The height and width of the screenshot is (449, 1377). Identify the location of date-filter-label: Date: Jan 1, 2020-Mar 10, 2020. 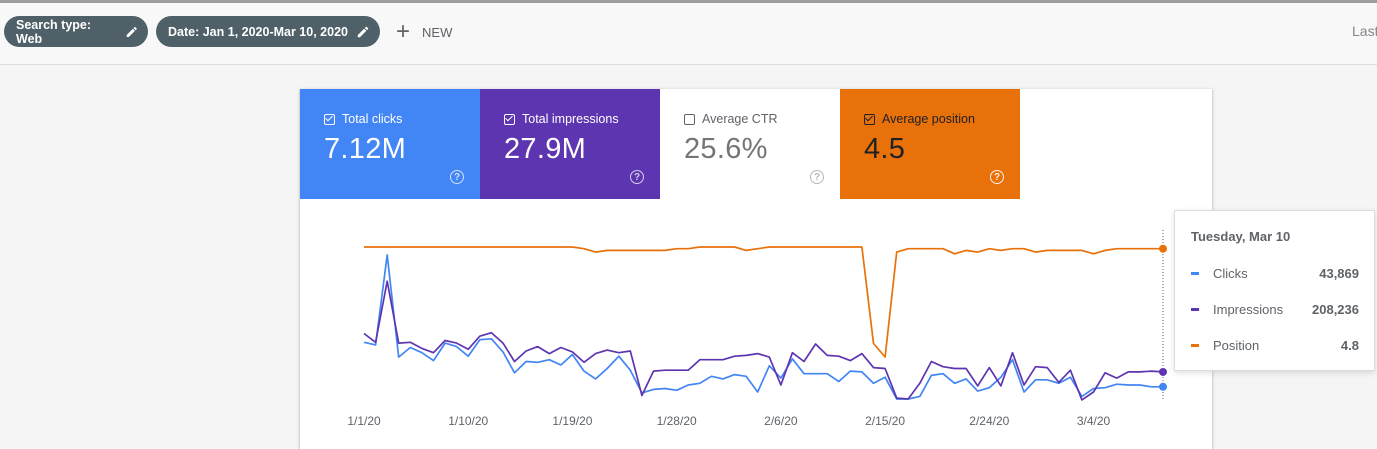
(258, 31).